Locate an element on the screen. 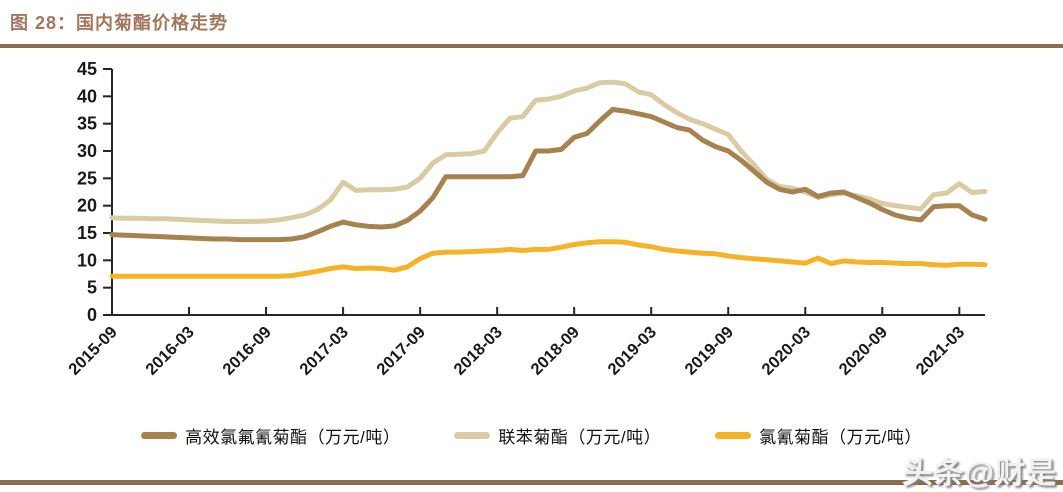  legend-label: 氯氰菊酯（万元/吨） is located at coordinates (840, 437).